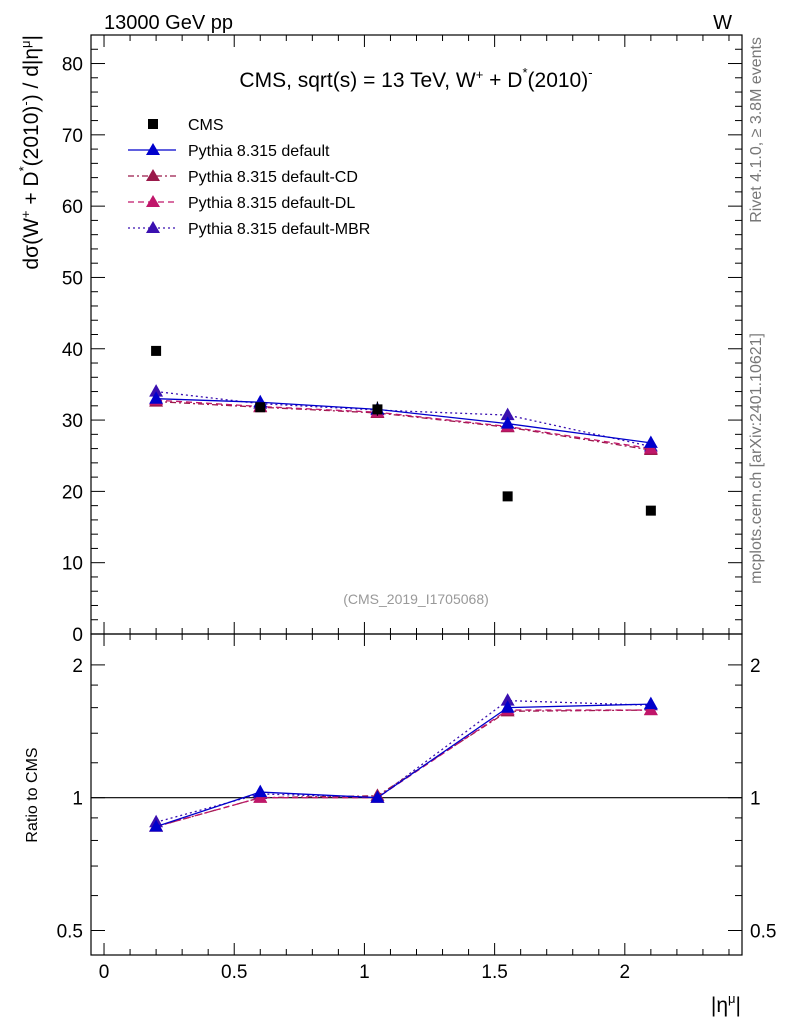  I want to click on legend-label-default: Pythia 8.315 default, so click(259, 151).